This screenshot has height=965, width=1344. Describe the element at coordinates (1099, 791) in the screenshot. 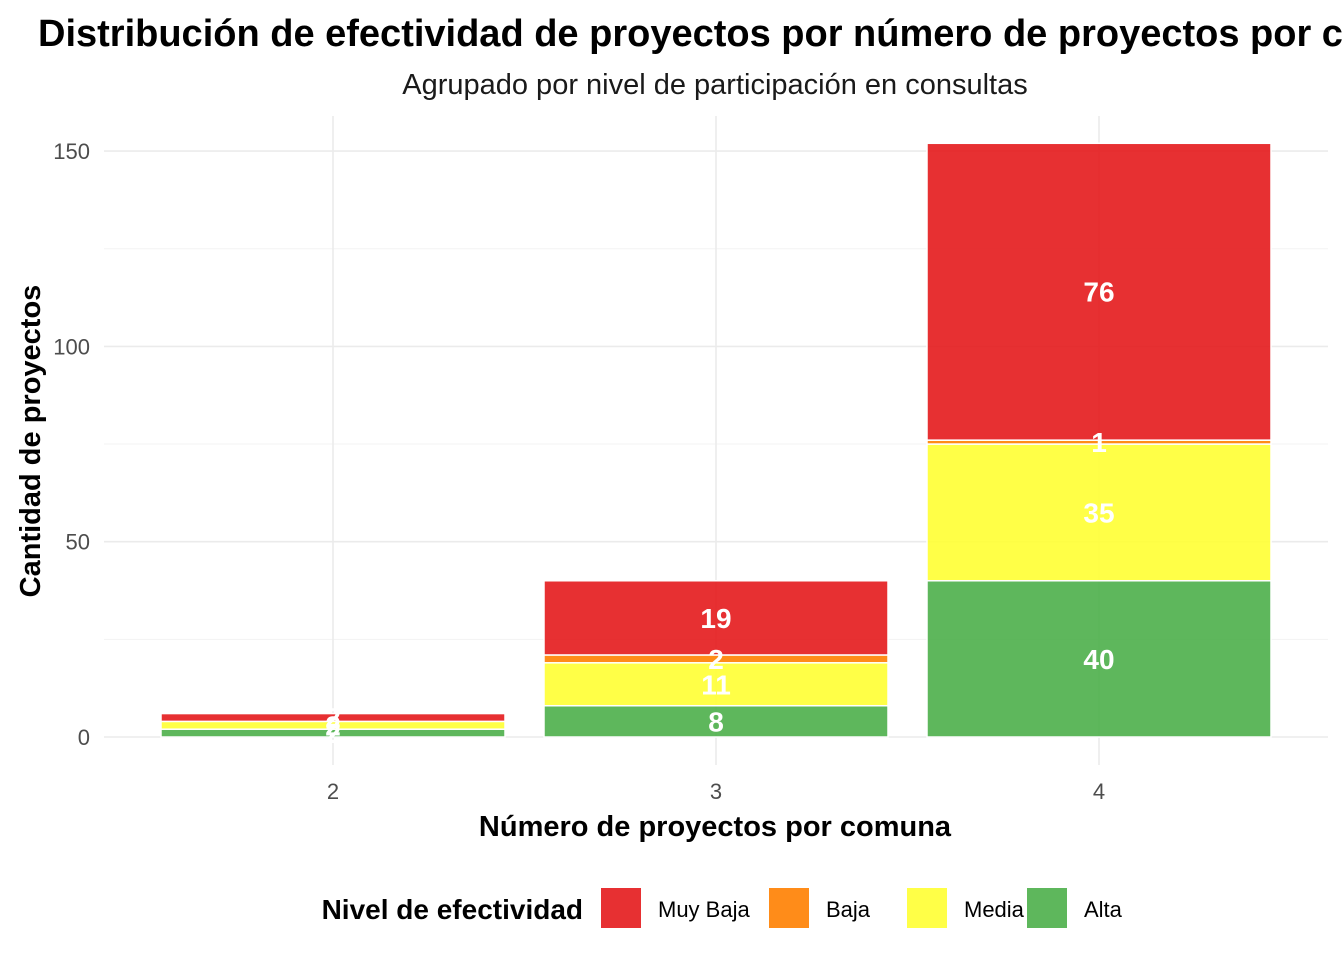

I see `x-tick-label: 4` at that location.